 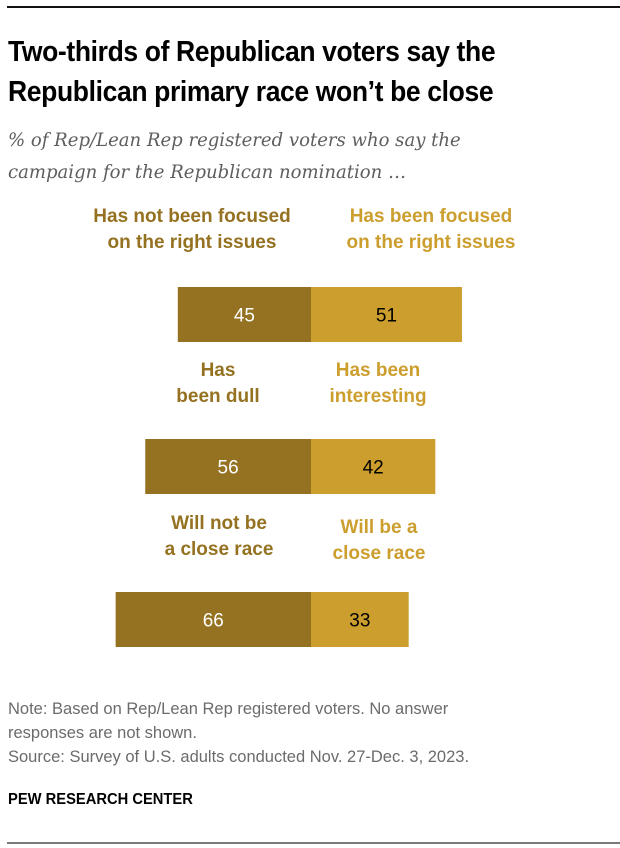 What do you see at coordinates (313, 7) in the screenshot?
I see `top-rule` at bounding box center [313, 7].